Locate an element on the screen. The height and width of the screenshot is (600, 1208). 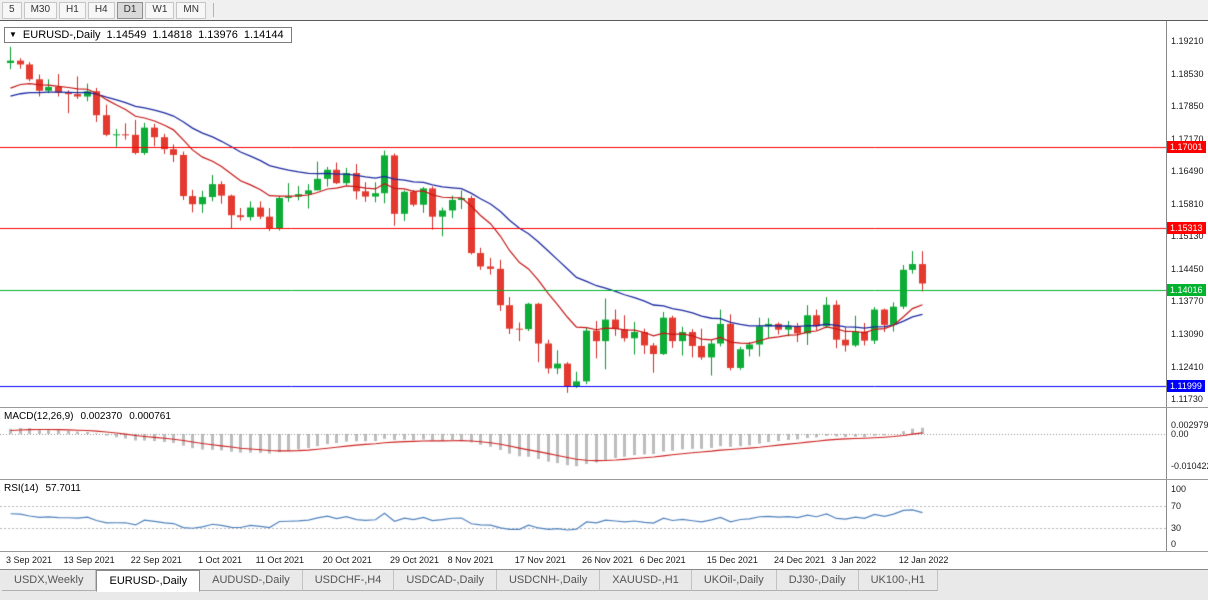
rsi-value: 57.7011 is located at coordinates (63, 488).